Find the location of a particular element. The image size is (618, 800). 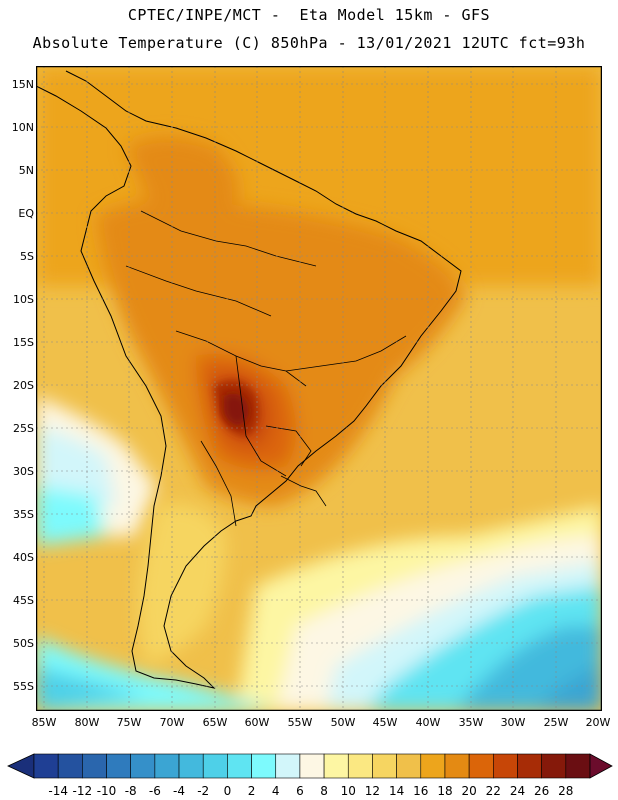

legend-tick-label: 28 is located at coordinates (566, 791).